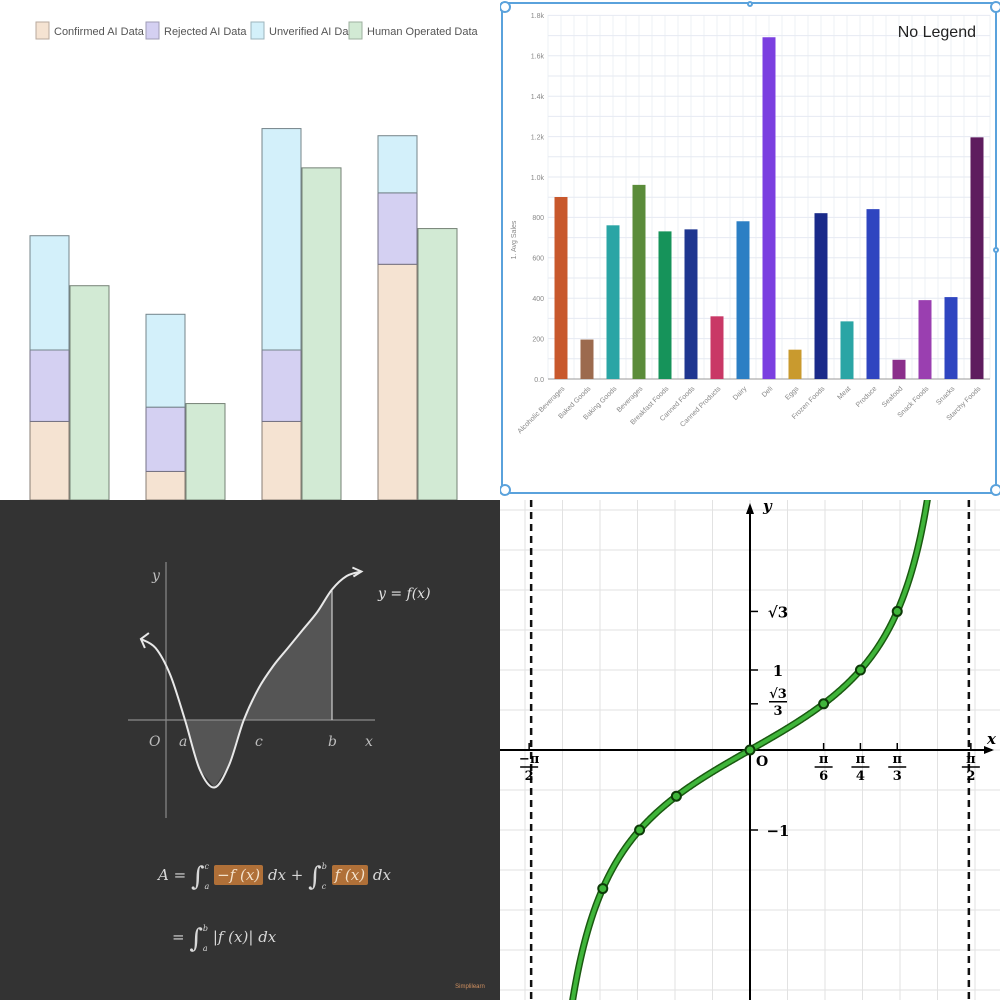 Image resolution: width=1000 pixels, height=1000 pixels. What do you see at coordinates (542, 410) in the screenshot?
I see `x-tick-label: Alcoholic Beverages` at bounding box center [542, 410].